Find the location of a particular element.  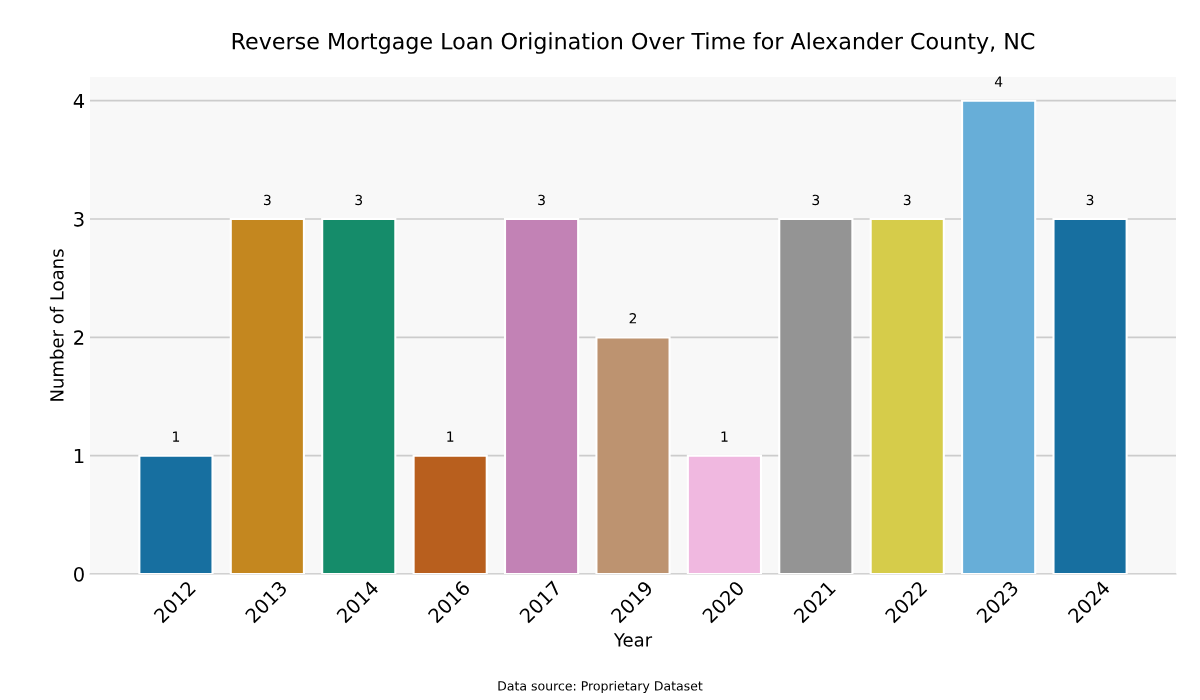

chart-title: Reverse Mortgage Loan Origination Over Time for Alexander County, NC is located at coordinates (633, 43).